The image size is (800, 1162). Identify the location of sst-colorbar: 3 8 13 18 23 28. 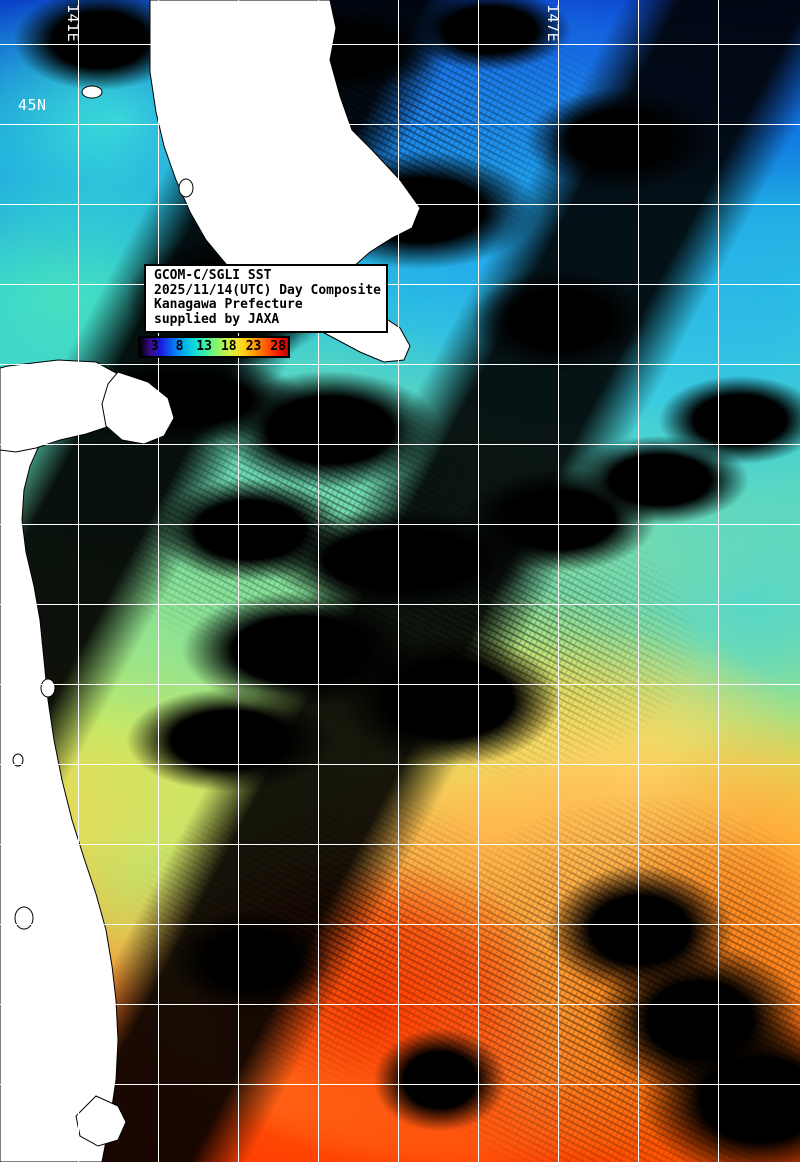
(214, 347).